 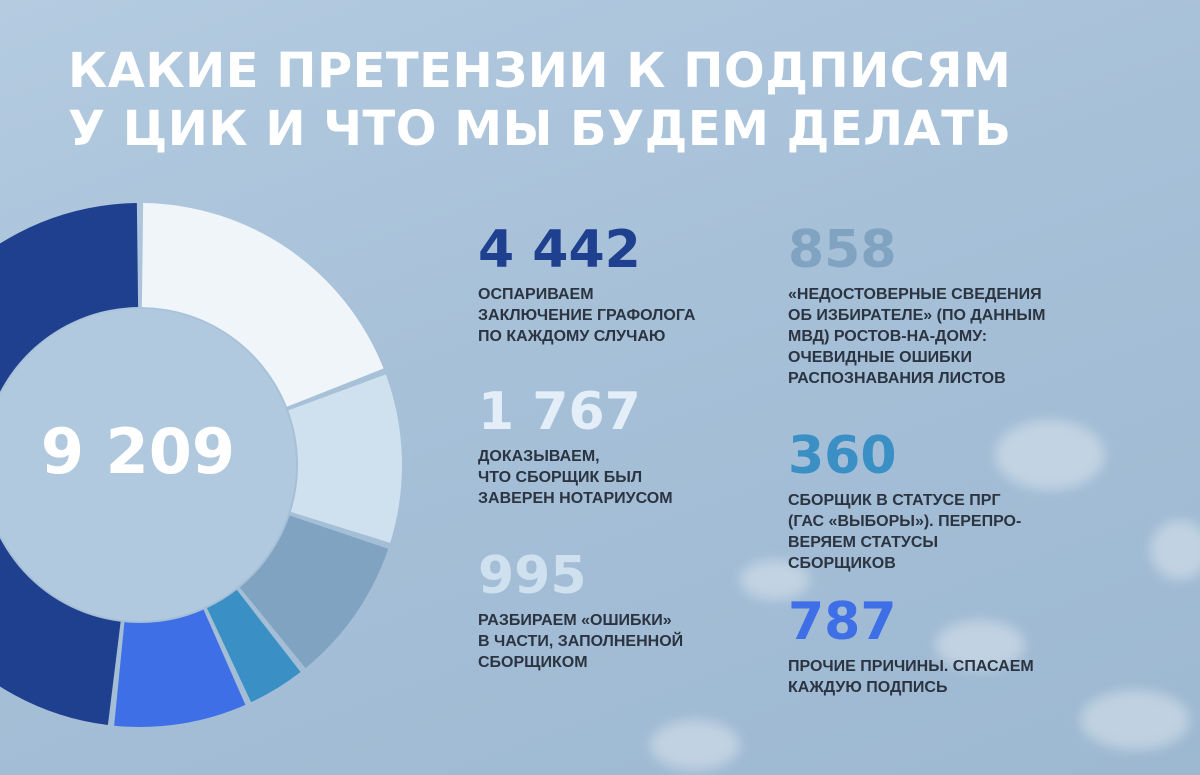 What do you see at coordinates (540, 129) in the screenshot?
I see `title-line-2: У ЦИК И ЧТО МЫ БУДЕМ ДЕЛАТЬ` at bounding box center [540, 129].